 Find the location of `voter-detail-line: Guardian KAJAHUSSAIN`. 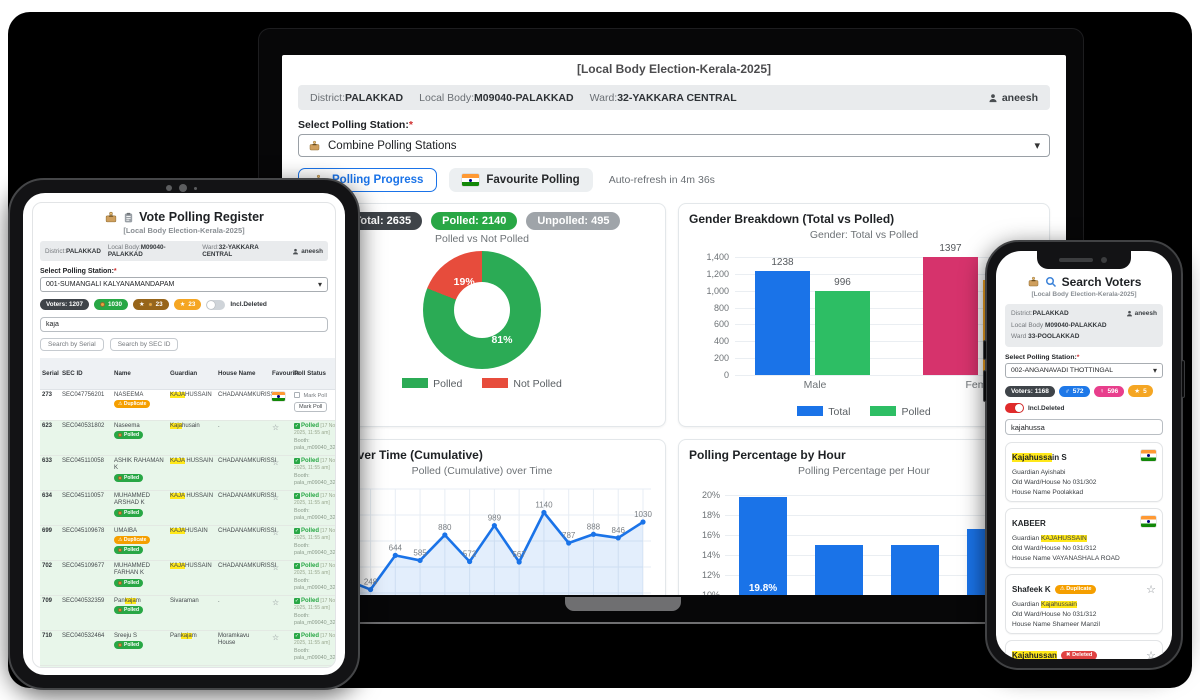

voter-detail-line: Guardian KAJAHUSSAIN is located at coordinates (1049, 539).